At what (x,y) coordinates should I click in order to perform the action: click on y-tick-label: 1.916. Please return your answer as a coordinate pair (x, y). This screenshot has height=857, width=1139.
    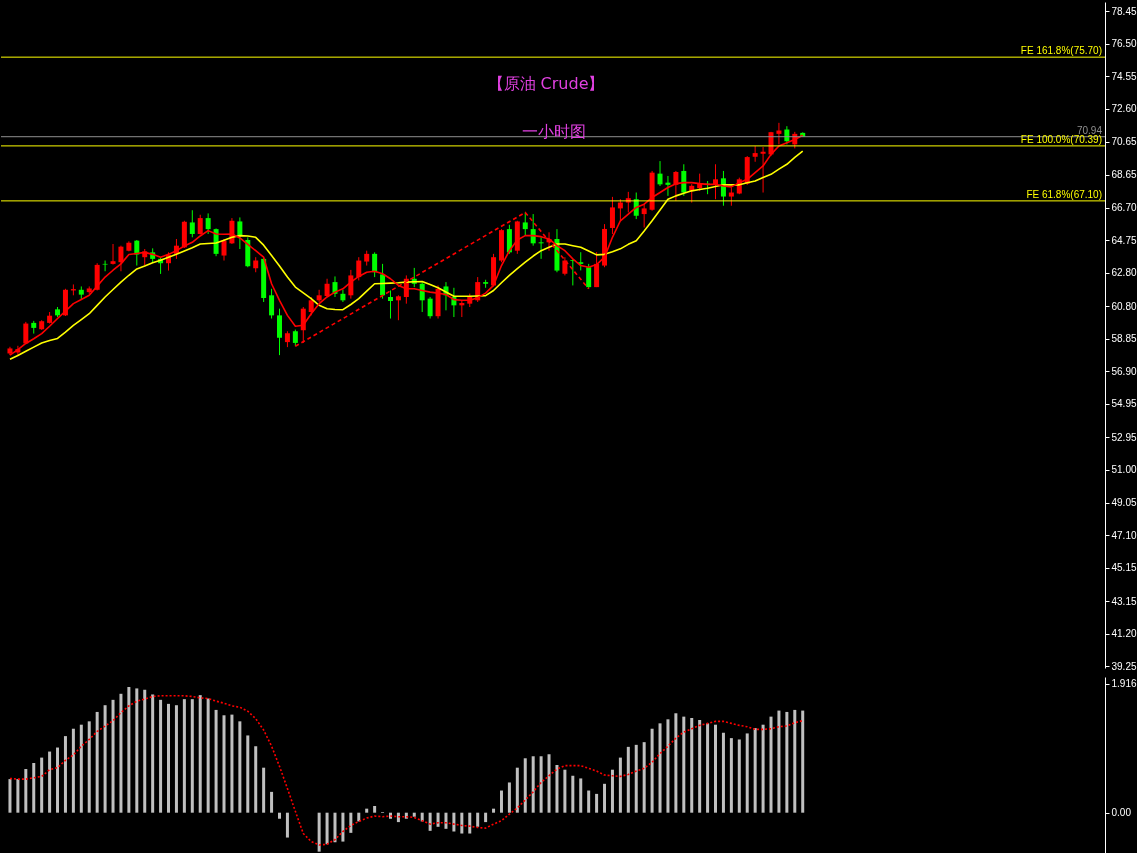
    Looking at the image, I should click on (1124, 684).